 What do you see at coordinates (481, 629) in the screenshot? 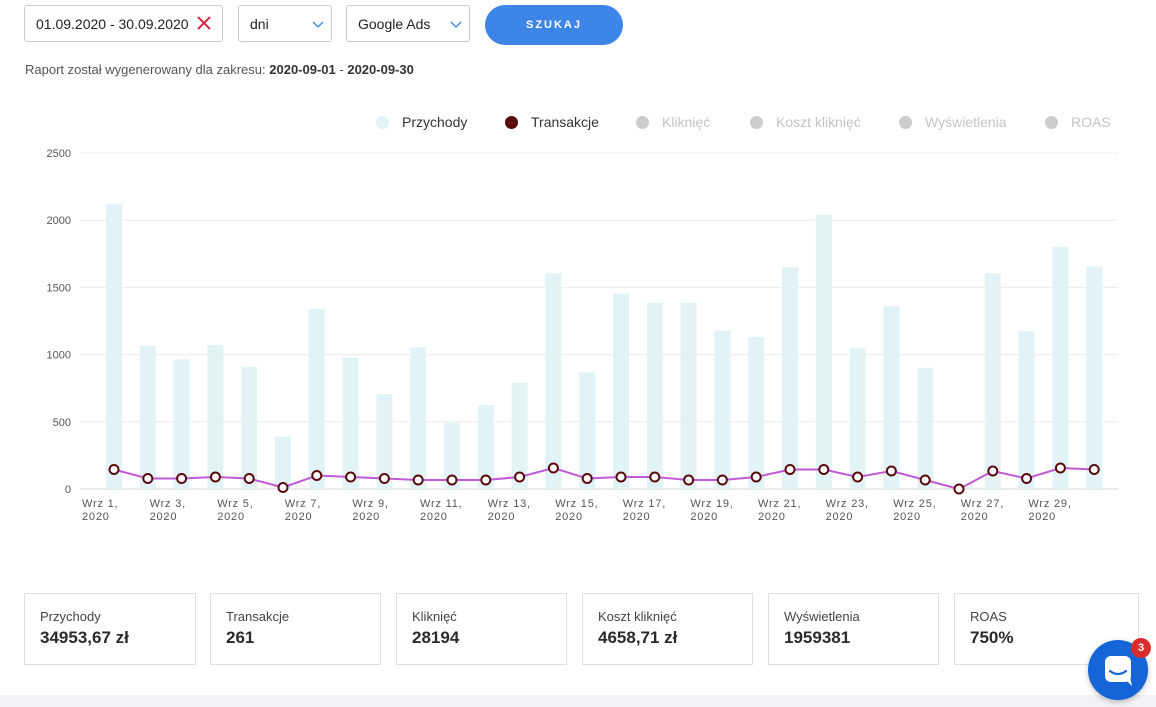
I see `stat-card-klikniec: Kliknięć 28194` at bounding box center [481, 629].